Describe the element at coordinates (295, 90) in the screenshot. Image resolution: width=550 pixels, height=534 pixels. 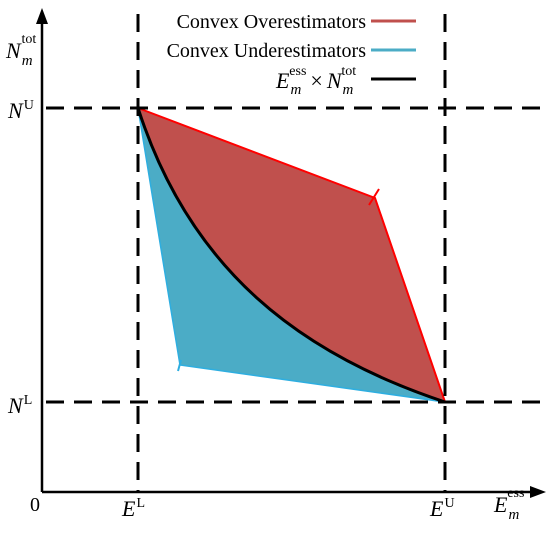
I see `legend-product-e-sub: m` at that location.